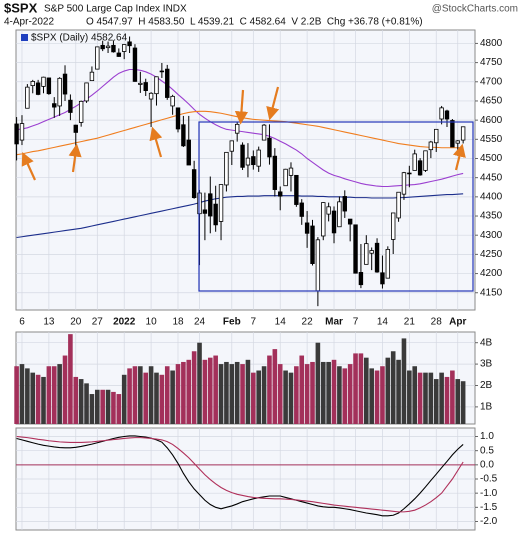 This screenshot has height=542, width=524. What do you see at coordinates (178, 322) in the screenshot?
I see `x-tick-label: 18` at bounding box center [178, 322].